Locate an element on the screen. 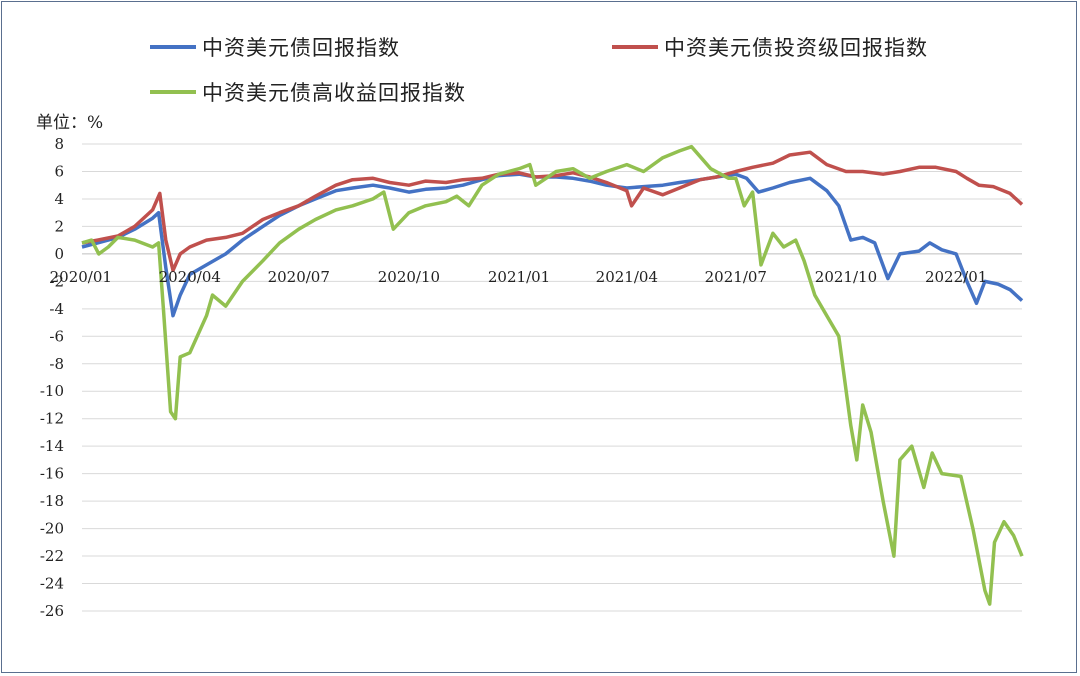  y-tick-label: -12 is located at coordinates (52, 419).